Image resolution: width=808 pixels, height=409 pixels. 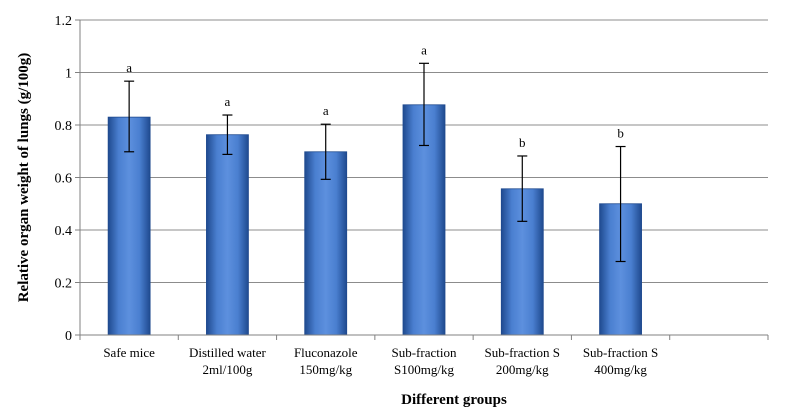 What do you see at coordinates (326, 361) in the screenshot?
I see `x-category-label: Fluconazole 150mg/kg` at bounding box center [326, 361].